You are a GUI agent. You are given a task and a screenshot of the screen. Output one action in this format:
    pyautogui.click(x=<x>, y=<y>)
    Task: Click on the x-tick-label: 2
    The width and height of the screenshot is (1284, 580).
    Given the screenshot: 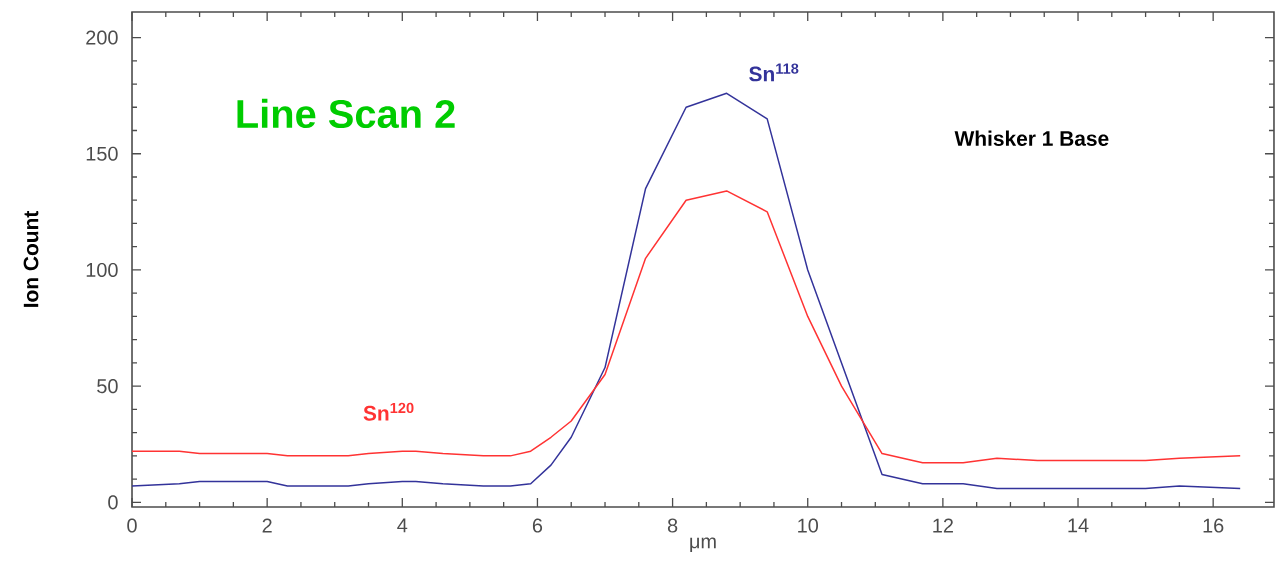 What is the action you would take?
    pyautogui.click(x=267, y=525)
    